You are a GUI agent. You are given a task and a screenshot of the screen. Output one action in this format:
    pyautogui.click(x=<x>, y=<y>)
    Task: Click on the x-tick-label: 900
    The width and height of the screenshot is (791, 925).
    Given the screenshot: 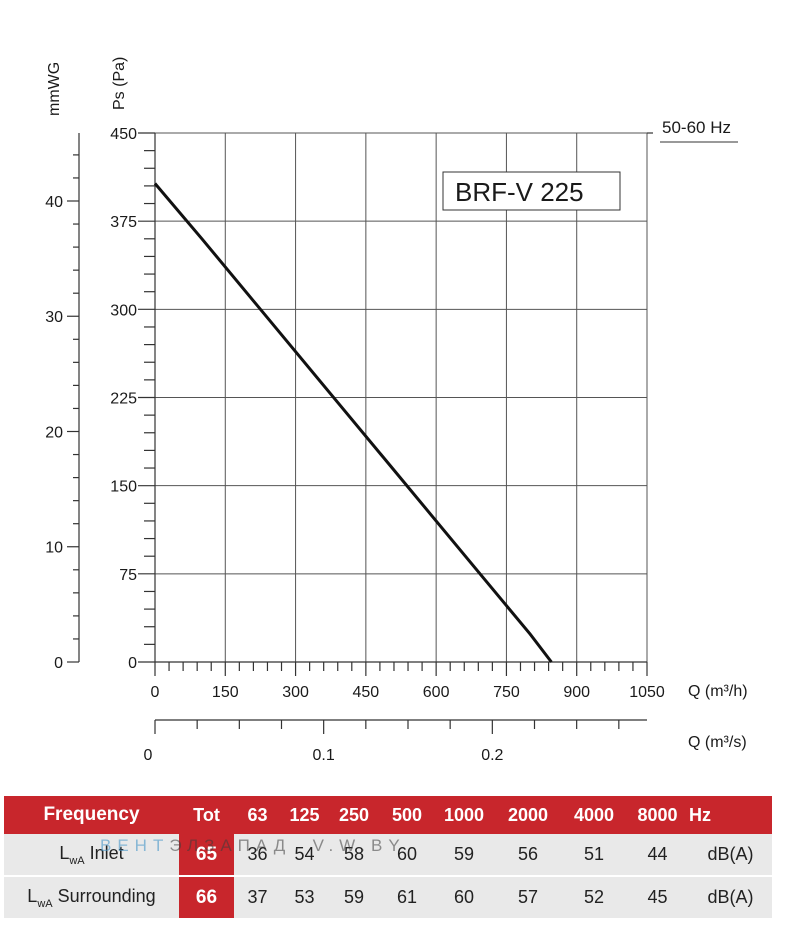 What is the action you would take?
    pyautogui.click(x=576, y=692)
    